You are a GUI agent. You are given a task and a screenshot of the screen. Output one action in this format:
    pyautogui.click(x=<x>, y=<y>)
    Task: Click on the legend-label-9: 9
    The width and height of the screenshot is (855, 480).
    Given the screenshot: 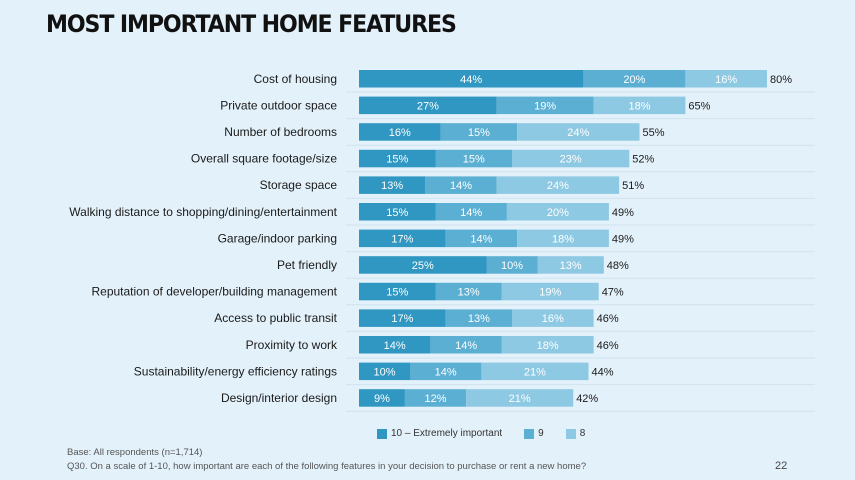 What is the action you would take?
    pyautogui.click(x=541, y=433)
    